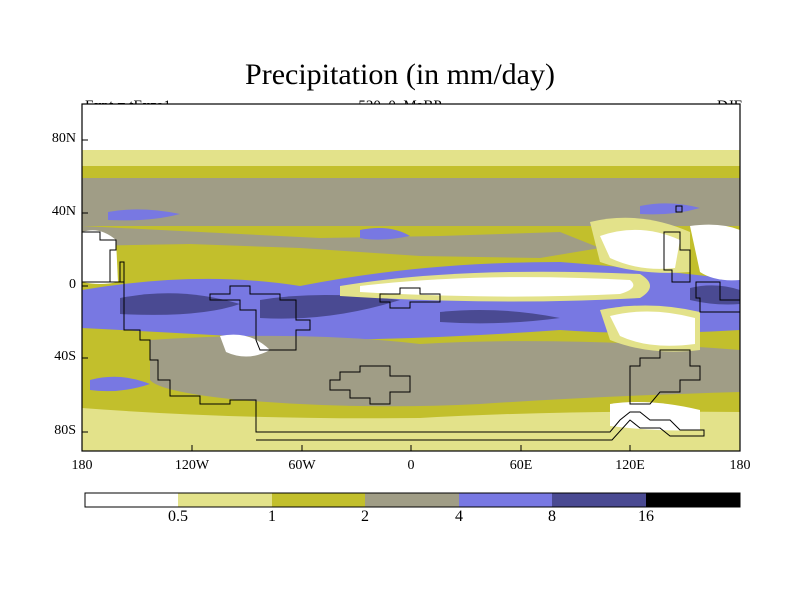 The height and width of the screenshot is (600, 800). I want to click on south-gray-band, so click(445, 371).